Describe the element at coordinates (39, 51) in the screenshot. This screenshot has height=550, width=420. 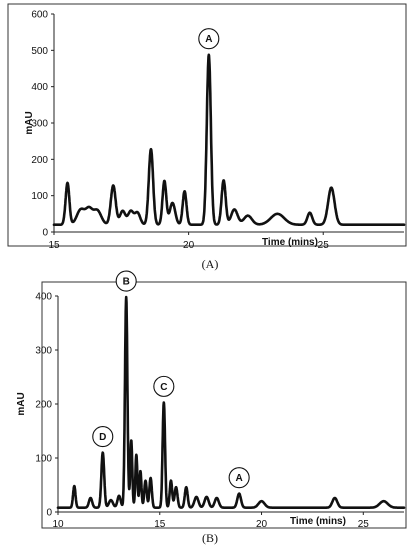
I see `y-tick-label: 500` at that location.